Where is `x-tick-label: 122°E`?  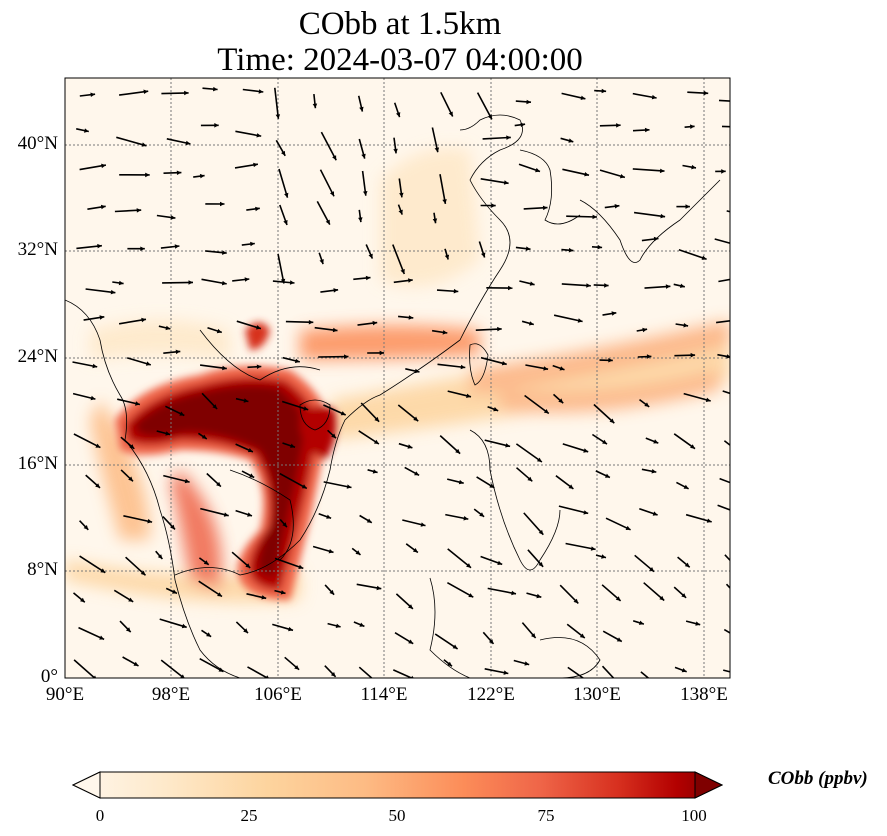 x-tick-label: 122°E is located at coordinates (491, 694).